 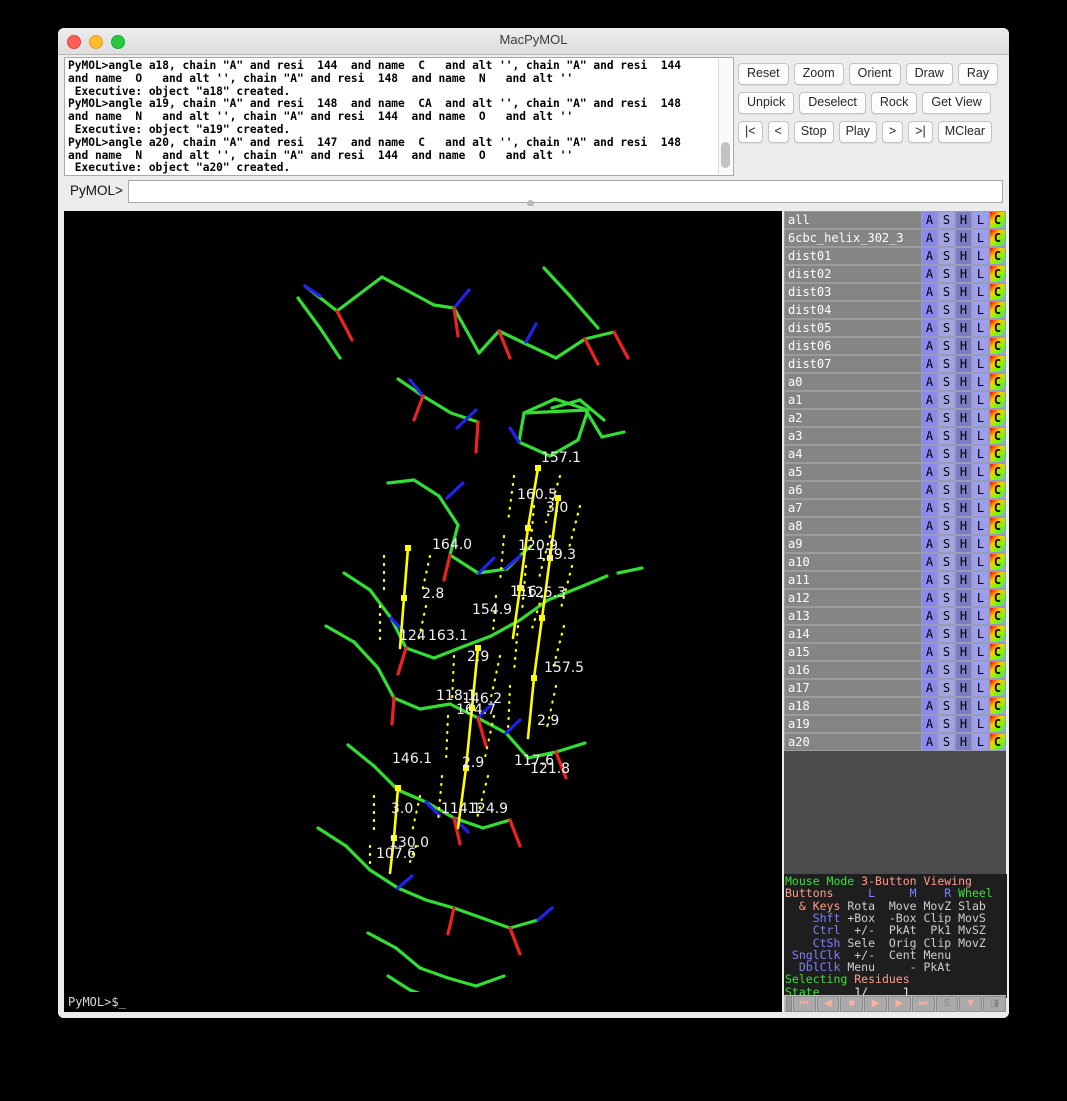 I want to click on button-: >, so click(x=892, y=132).